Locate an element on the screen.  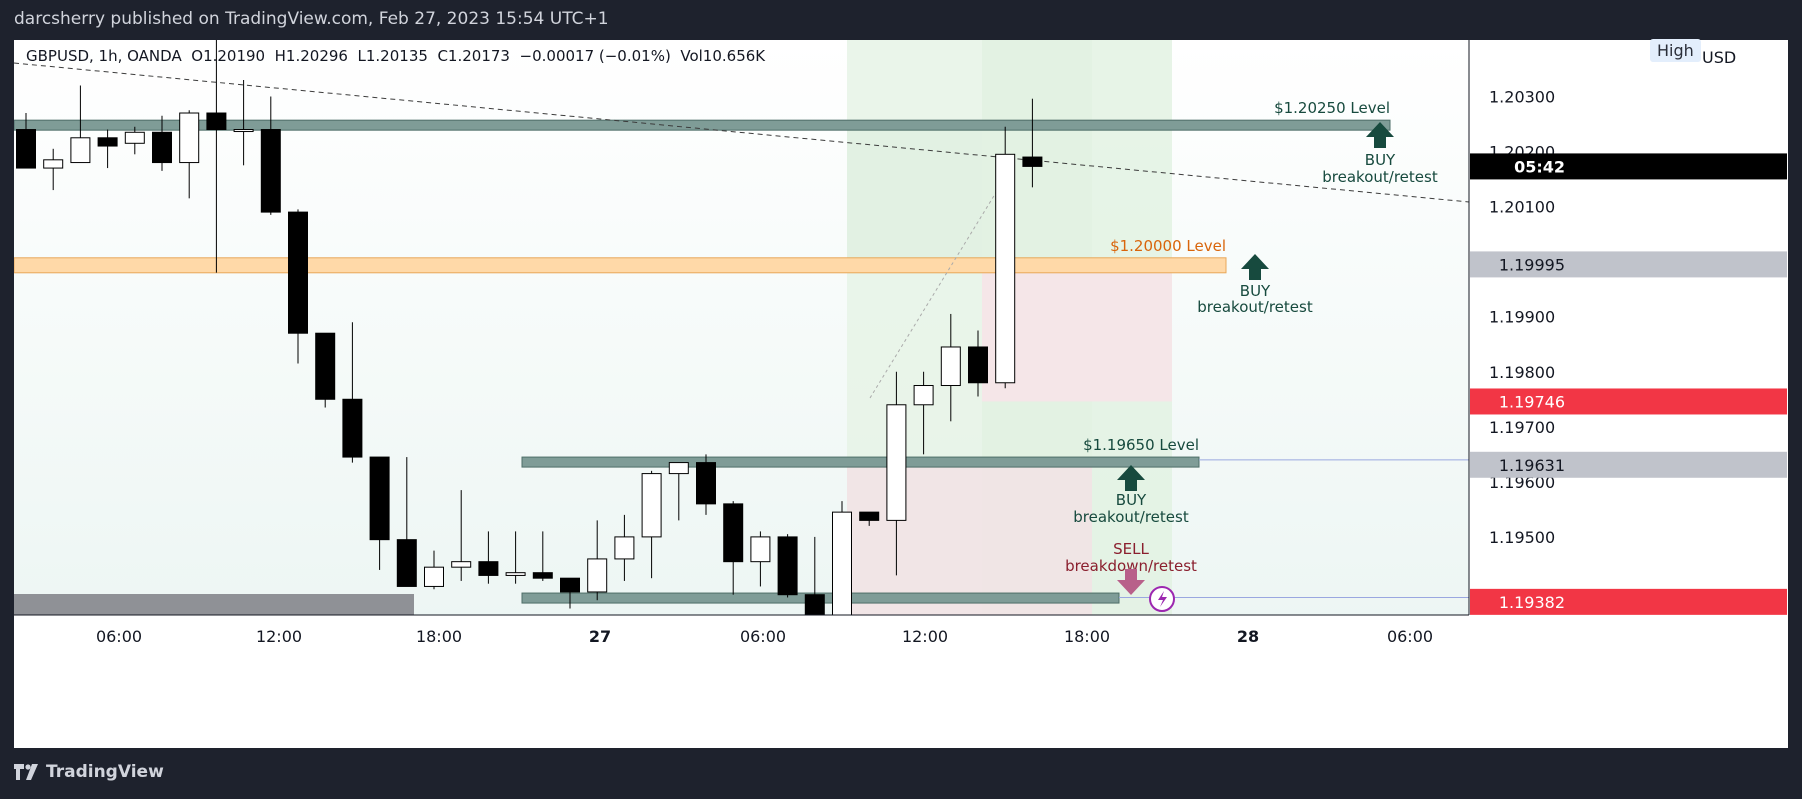
price-tick-label: 1.19800 is located at coordinates (1522, 372).